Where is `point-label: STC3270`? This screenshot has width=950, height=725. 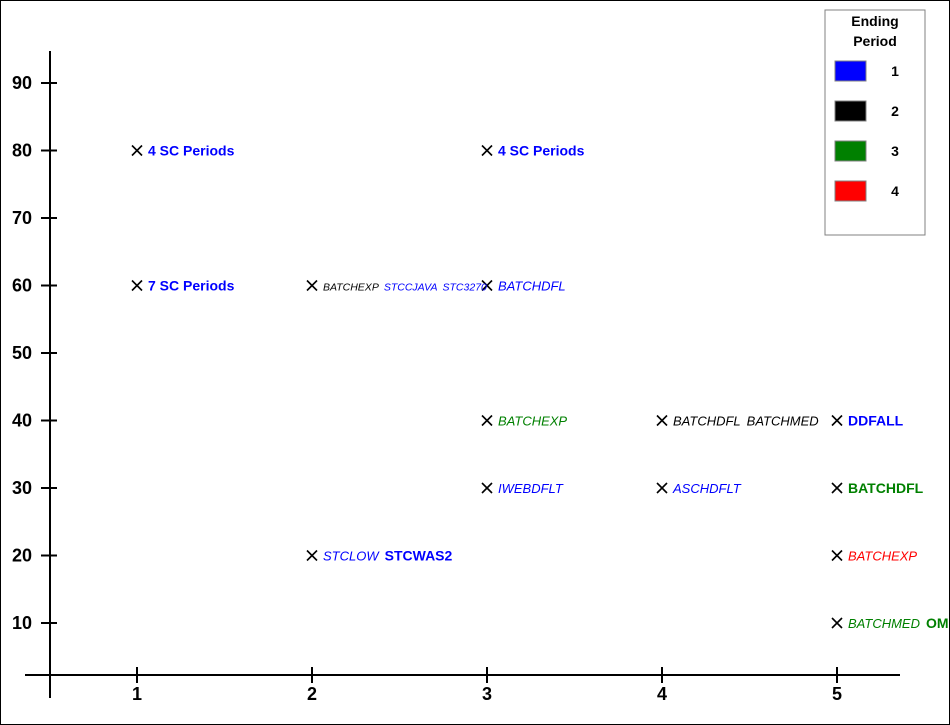 point-label: STC3270 is located at coordinates (465, 288).